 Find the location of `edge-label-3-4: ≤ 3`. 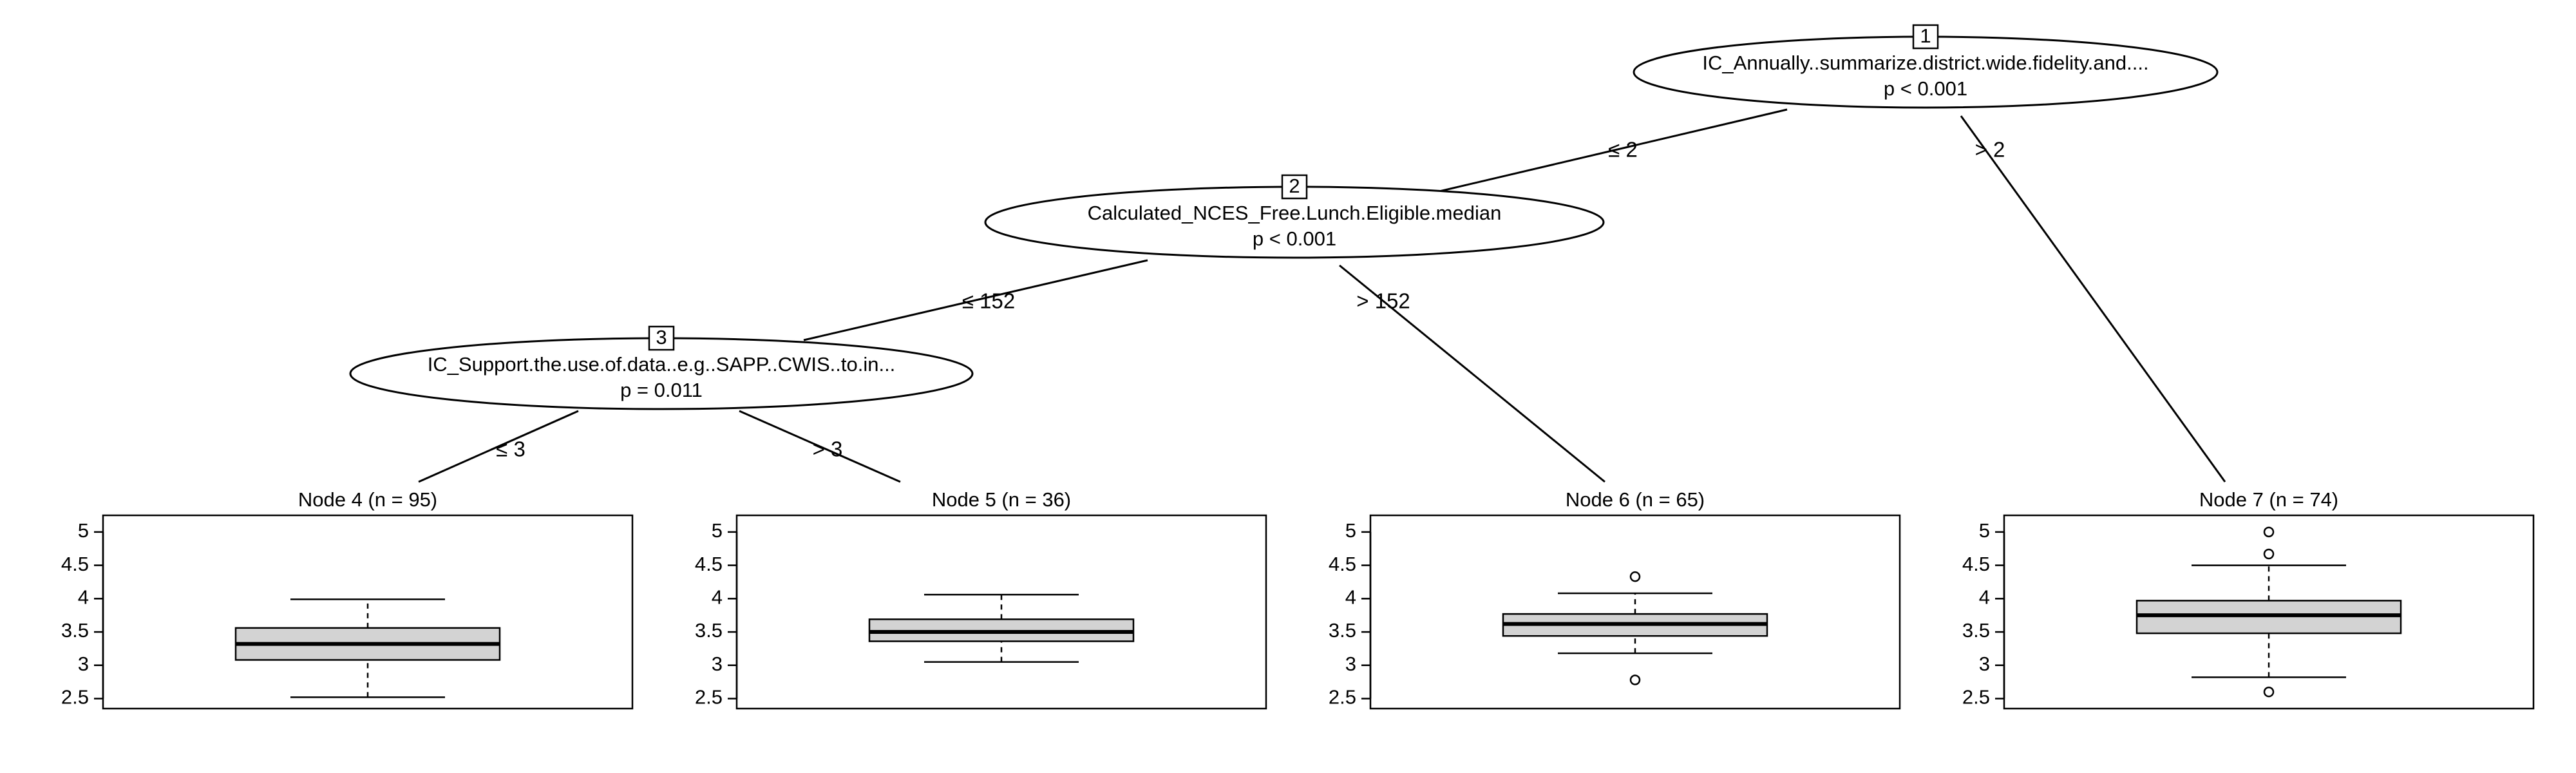

edge-label-3-4: ≤ 3 is located at coordinates (511, 449).